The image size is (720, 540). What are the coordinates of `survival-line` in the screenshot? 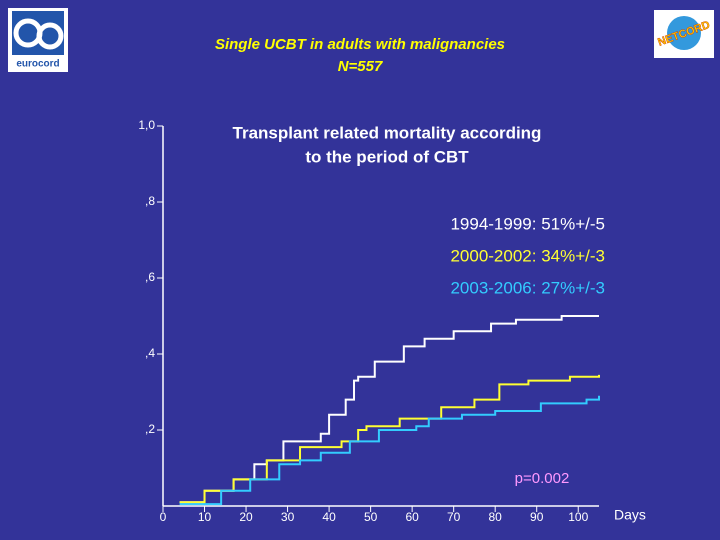 It's located at (389, 450).